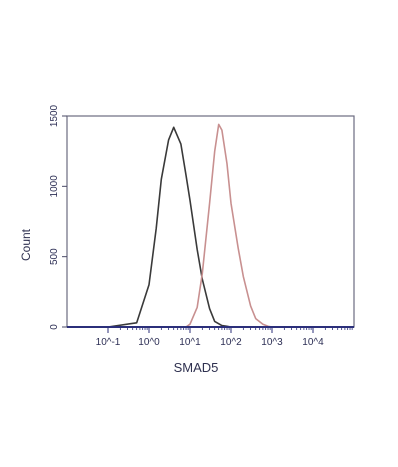  Describe the element at coordinates (272, 342) in the screenshot. I see `x-tick-label: 10^3` at that location.